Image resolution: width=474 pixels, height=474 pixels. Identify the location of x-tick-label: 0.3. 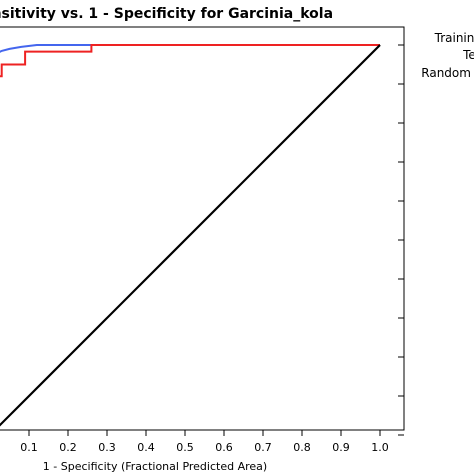
(107, 447).